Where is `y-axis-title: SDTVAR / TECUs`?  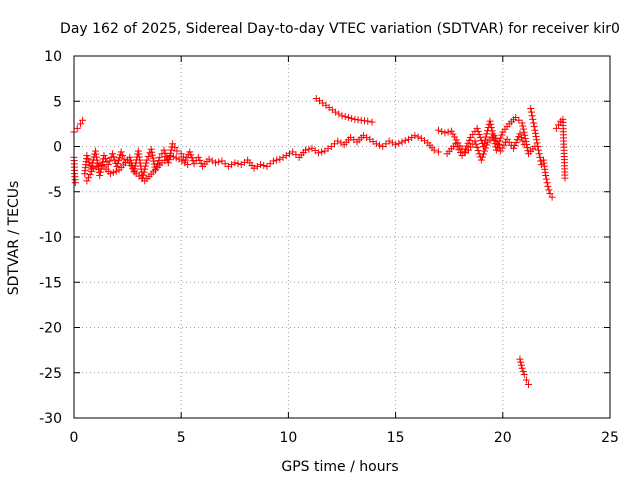
y-axis-title: SDTVAR / TECUs is located at coordinates (14, 238).